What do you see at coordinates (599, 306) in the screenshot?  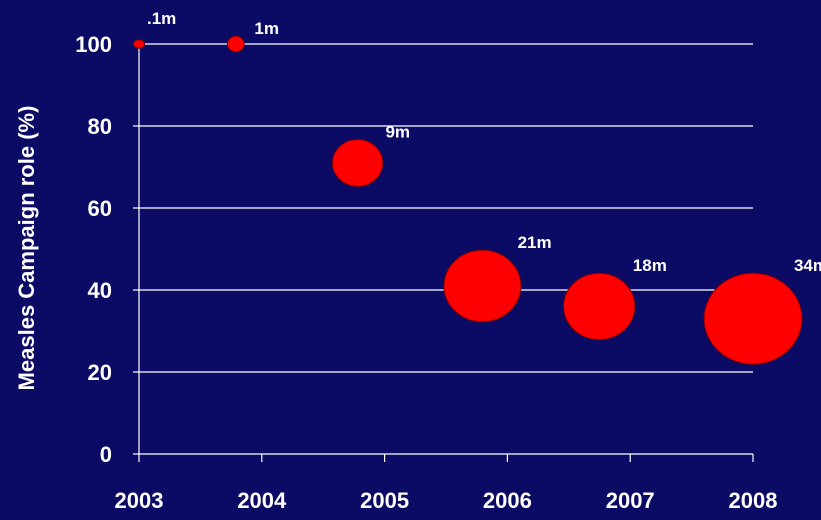 I see `bubble-2007` at bounding box center [599, 306].